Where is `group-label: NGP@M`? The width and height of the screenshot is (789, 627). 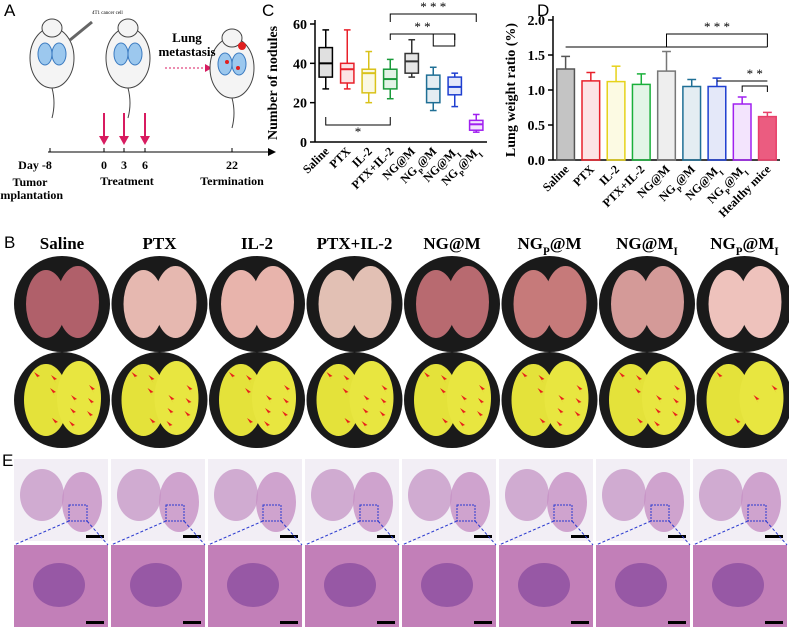
group-label: NGP@M is located at coordinates (549, 246).